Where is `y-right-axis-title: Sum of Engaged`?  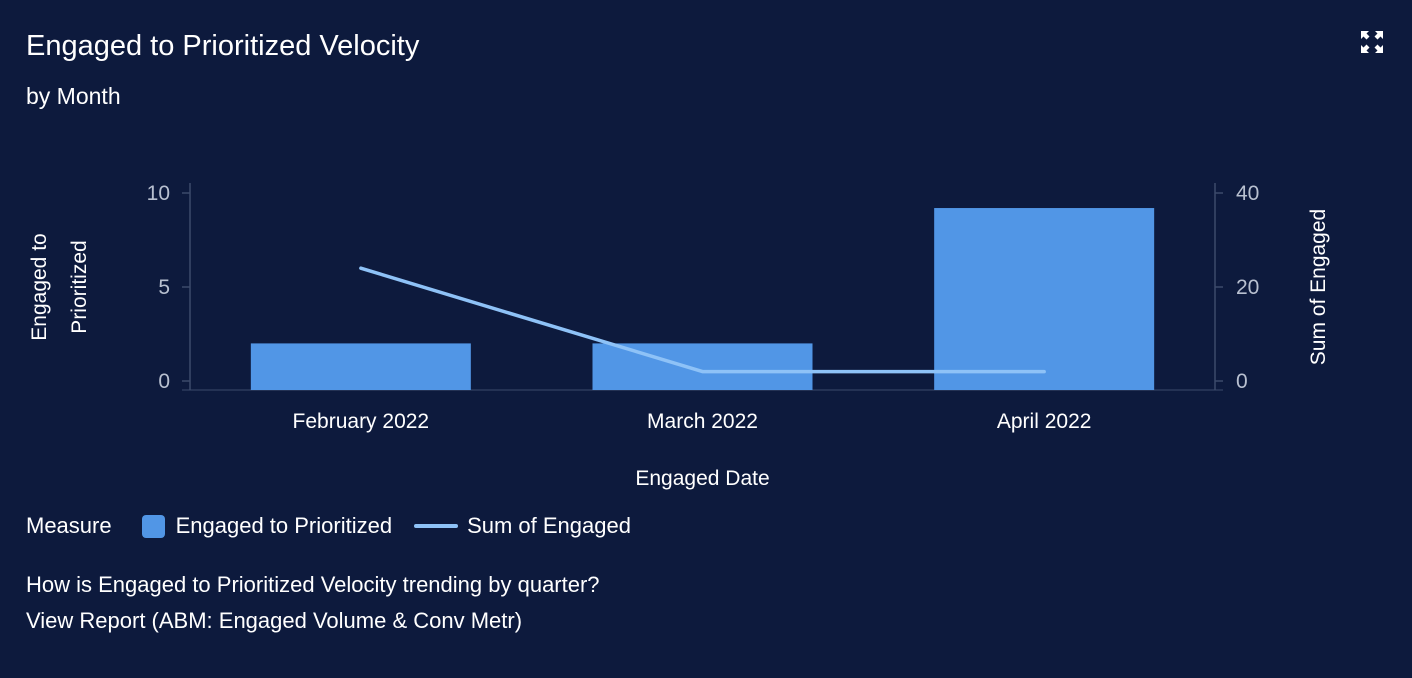
y-right-axis-title: Sum of Engaged is located at coordinates (1318, 287).